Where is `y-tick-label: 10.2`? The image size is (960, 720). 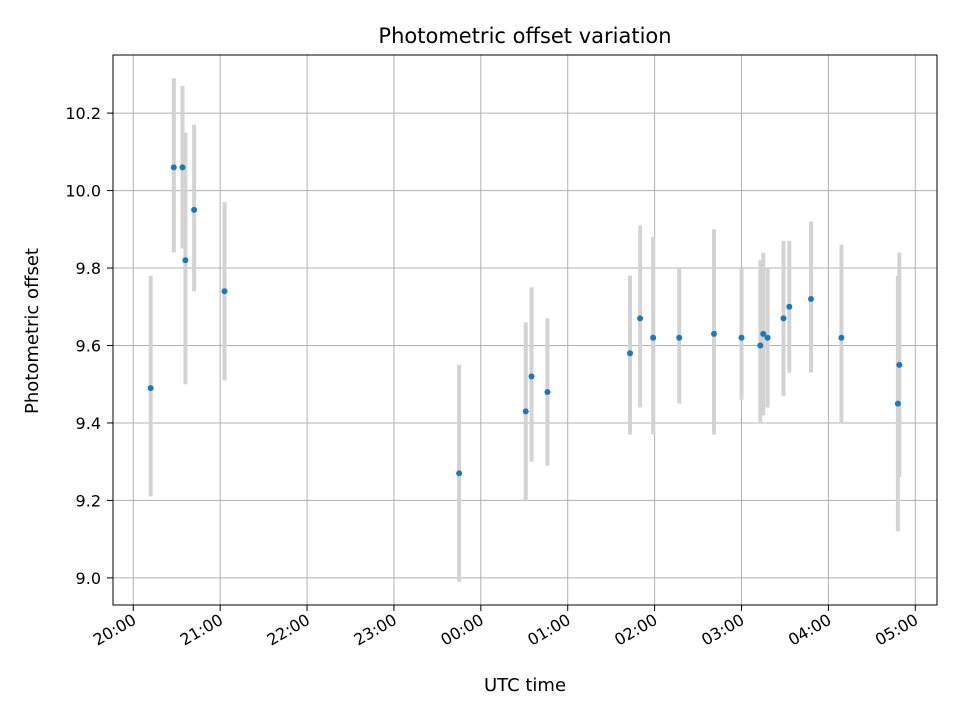 y-tick-label: 10.2 is located at coordinates (83, 113).